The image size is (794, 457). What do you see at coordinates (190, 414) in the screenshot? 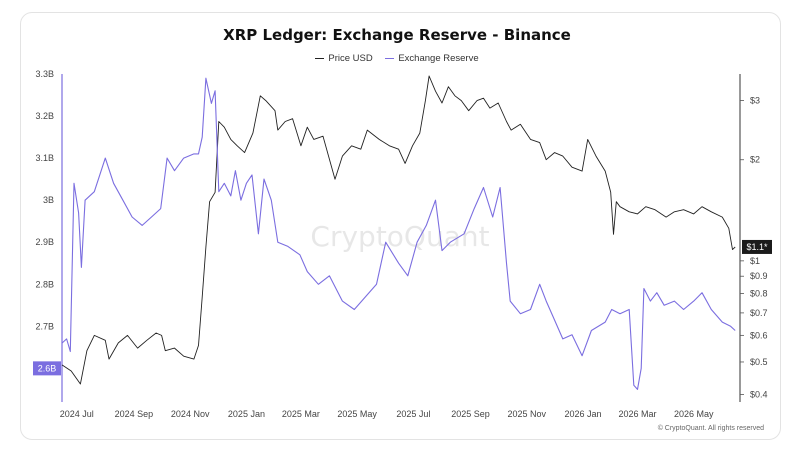
I see `x-tick-label: 2024 Nov` at bounding box center [190, 414].